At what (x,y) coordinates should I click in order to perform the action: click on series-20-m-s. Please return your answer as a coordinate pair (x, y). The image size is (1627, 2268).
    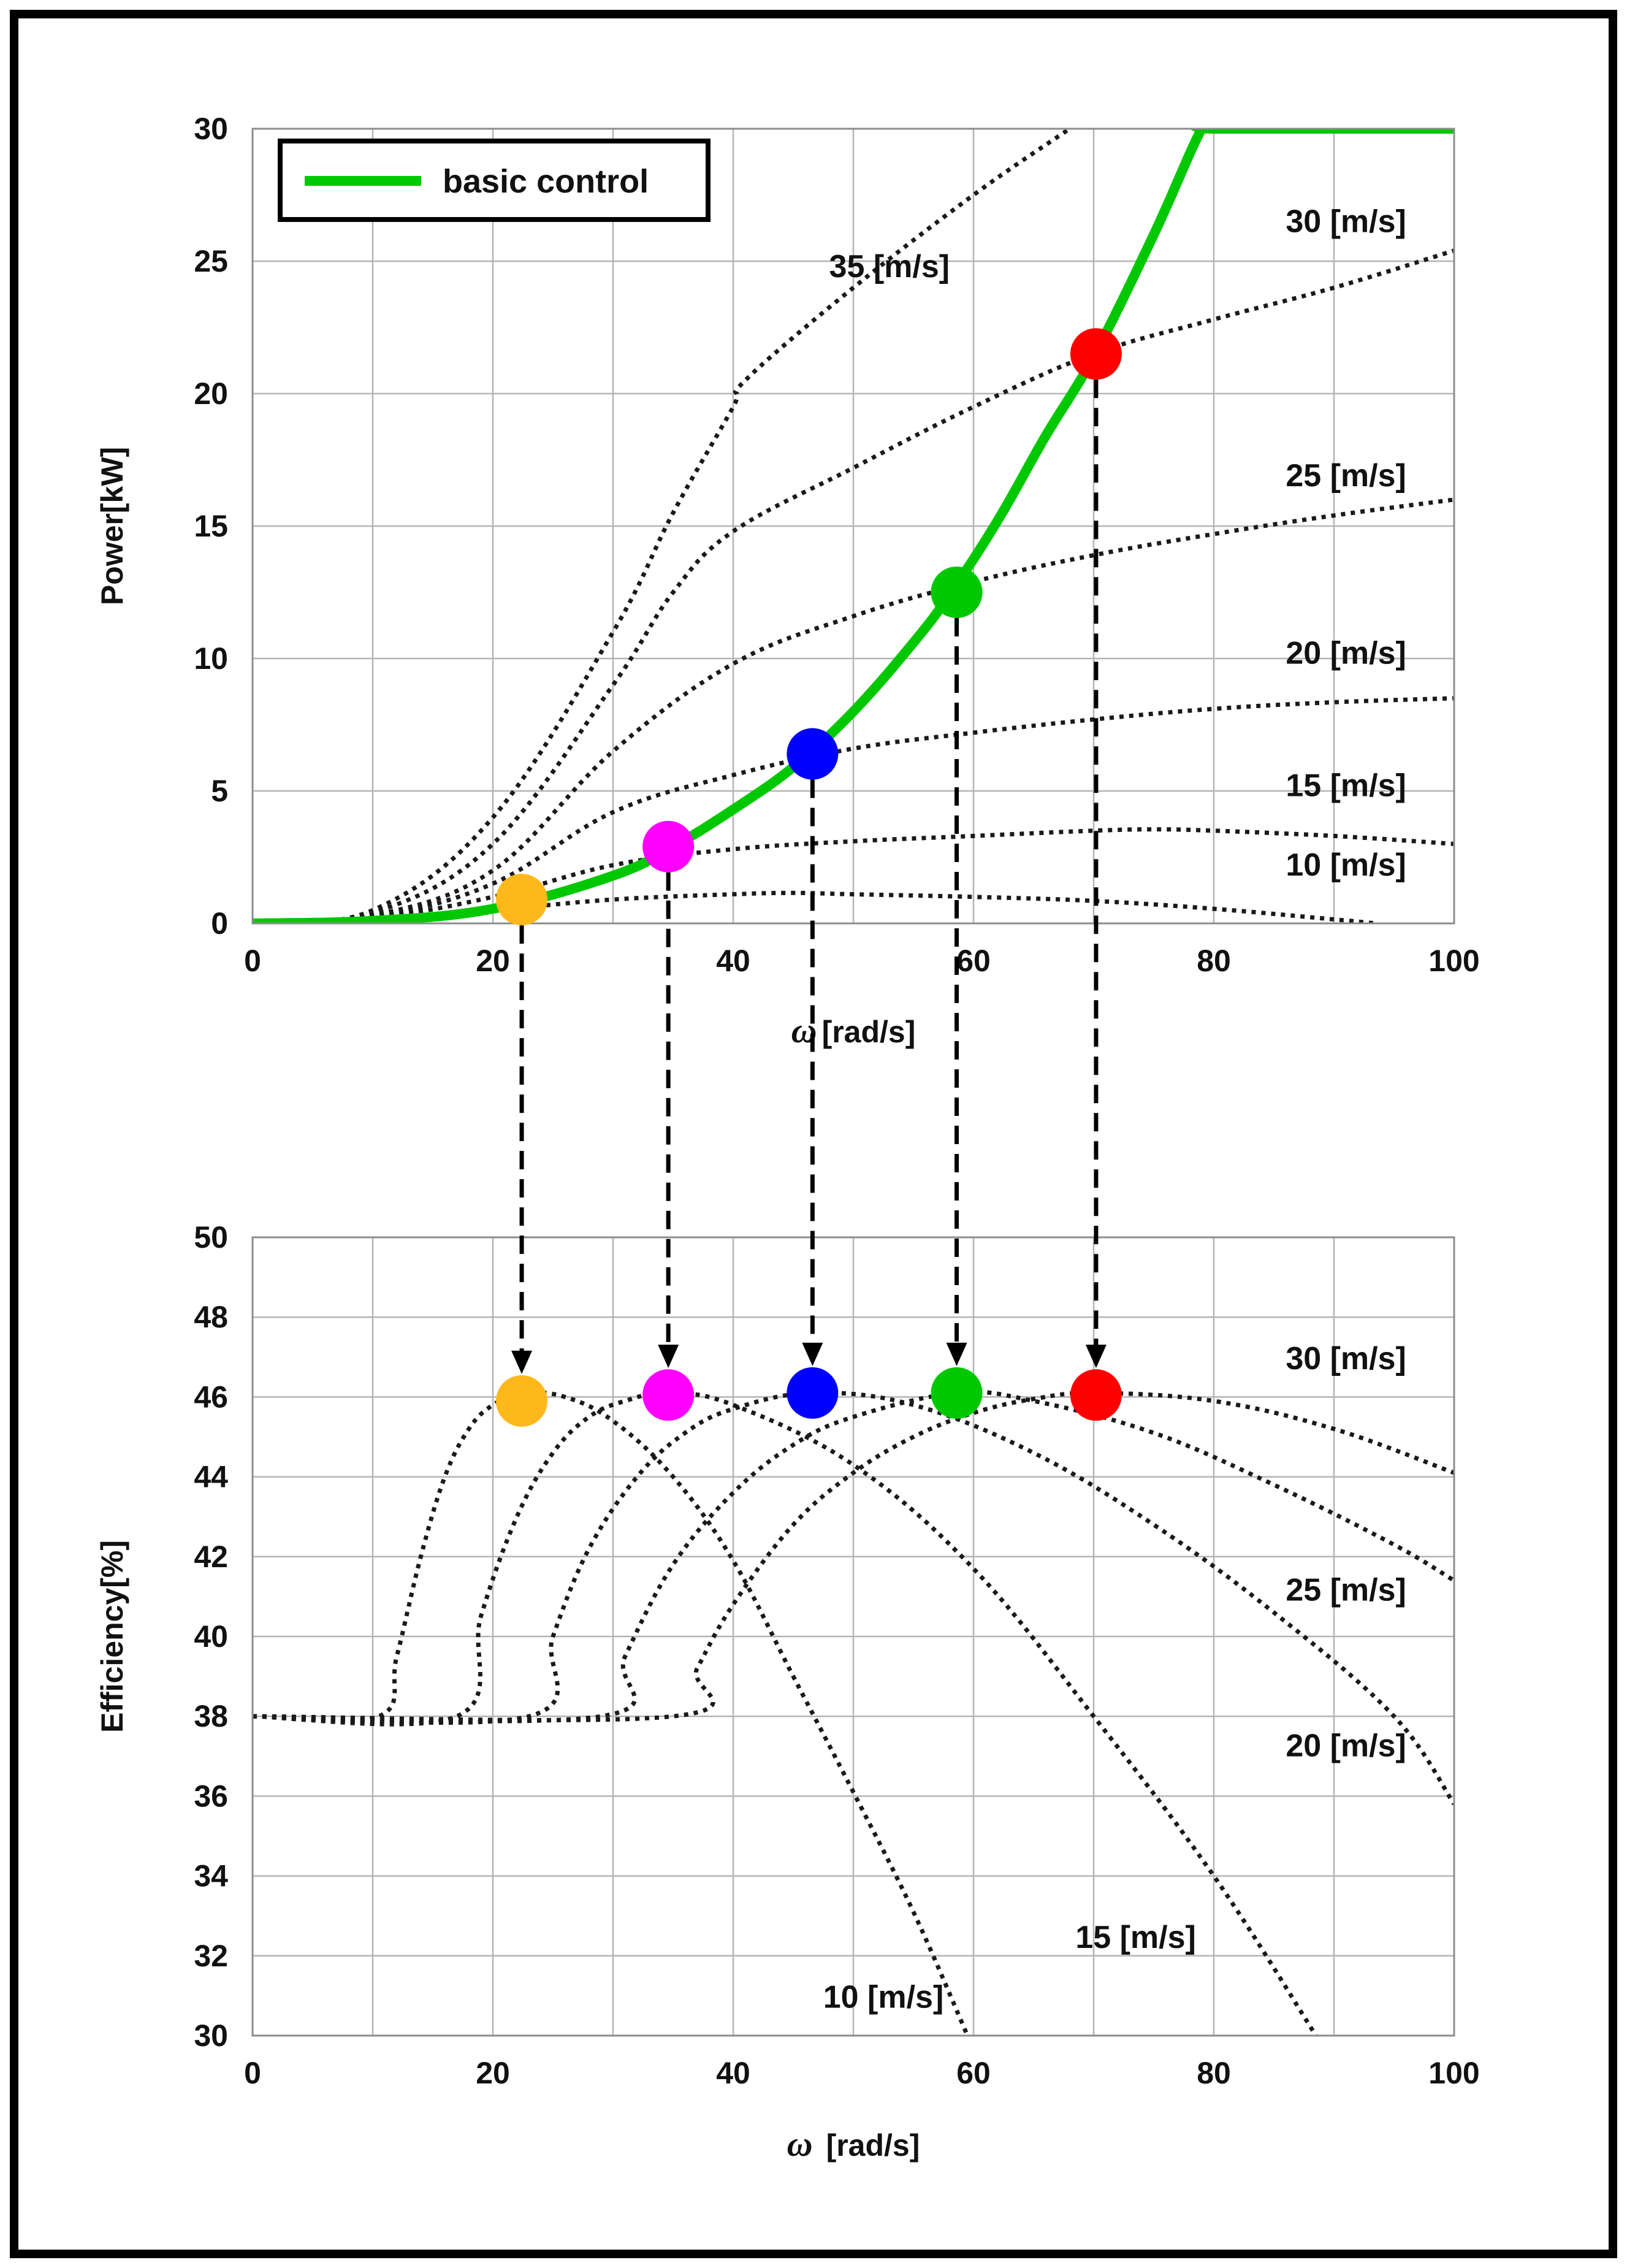
    Looking at the image, I should click on (854, 809).